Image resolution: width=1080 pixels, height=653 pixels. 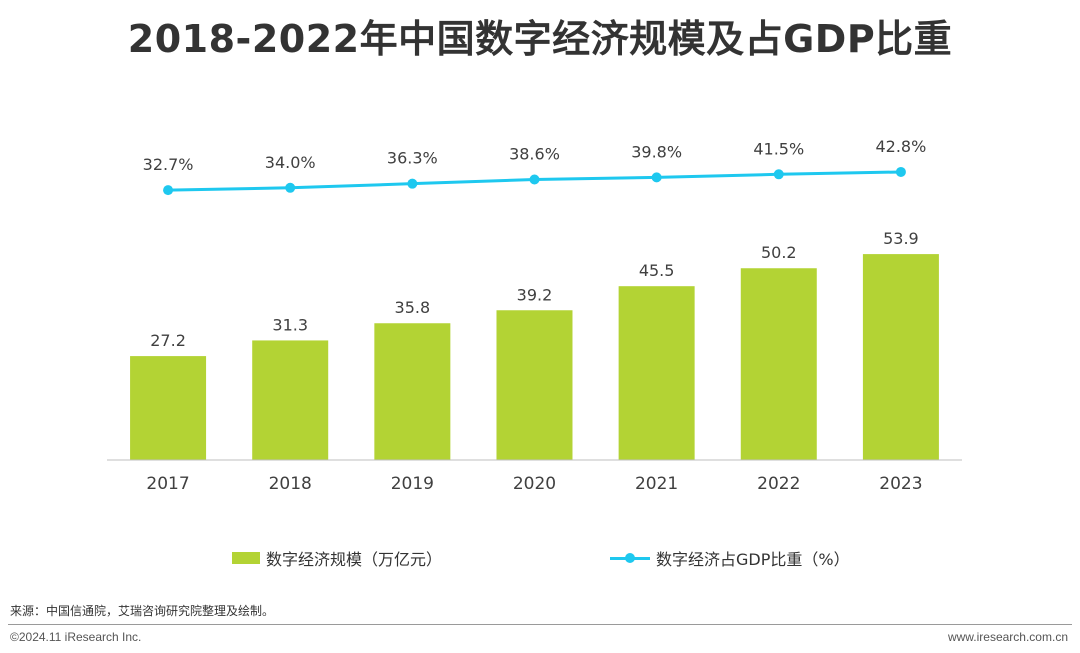 What do you see at coordinates (900, 171) in the screenshot?
I see `line-point-2023` at bounding box center [900, 171].